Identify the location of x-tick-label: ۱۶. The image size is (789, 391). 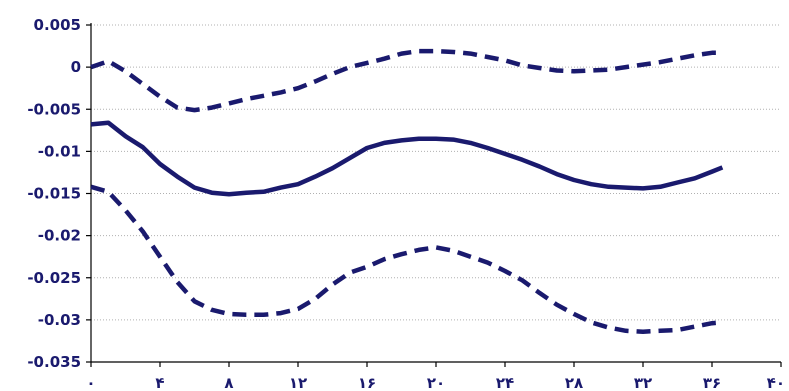
(367, 382).